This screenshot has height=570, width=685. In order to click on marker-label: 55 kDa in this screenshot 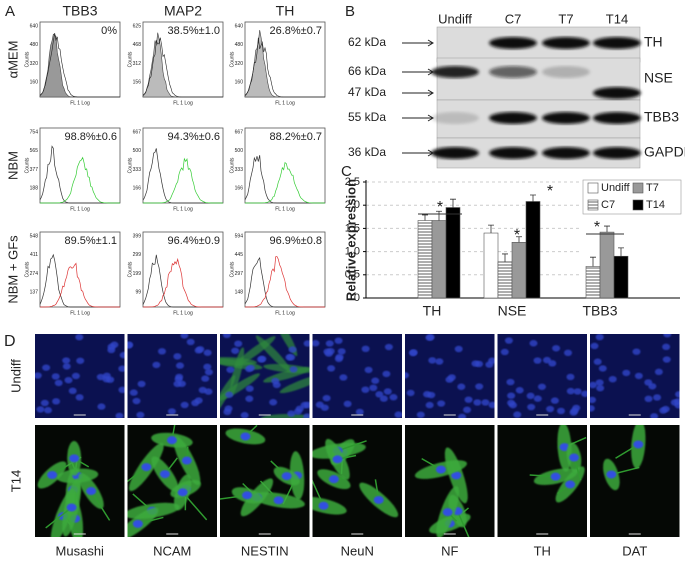, I will do `click(367, 117)`.